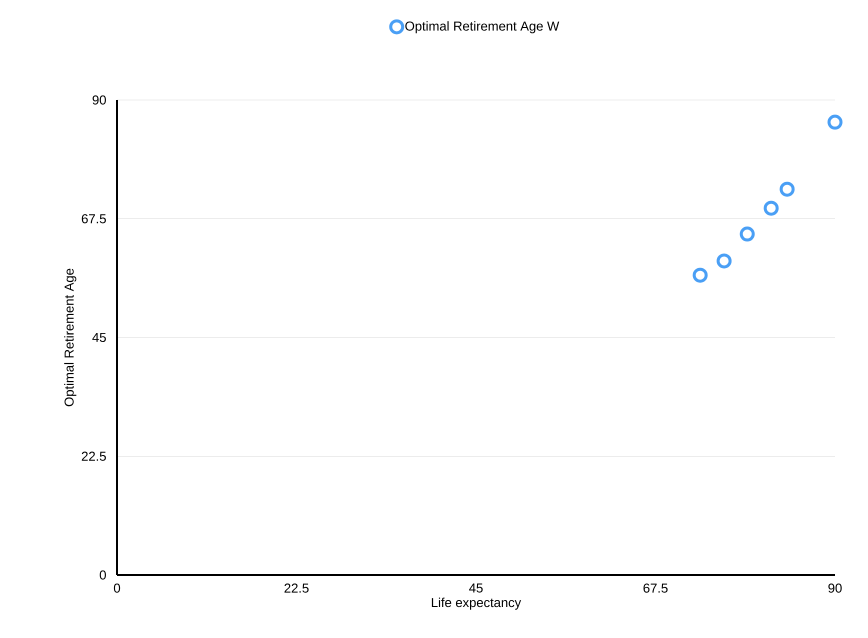 Image resolution: width=868 pixels, height=638 pixels. I want to click on x-tick-label: 45, so click(476, 588).